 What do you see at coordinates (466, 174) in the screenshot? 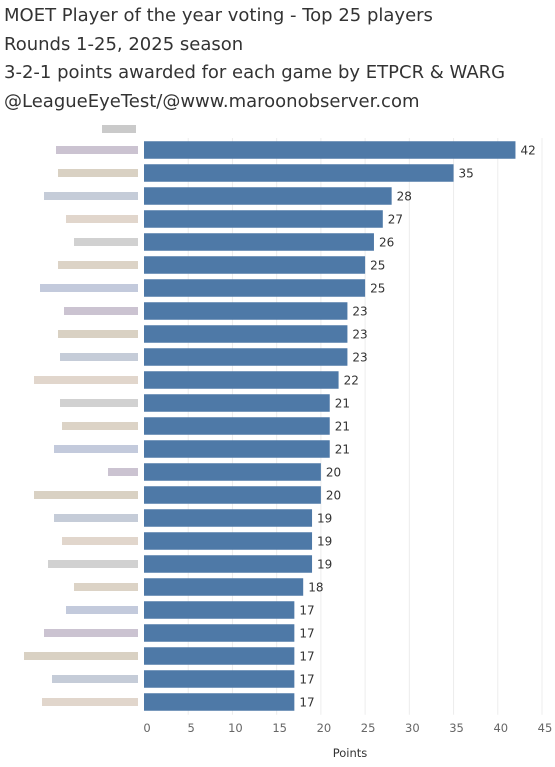
I see `bar-value-label: 35` at bounding box center [466, 174].